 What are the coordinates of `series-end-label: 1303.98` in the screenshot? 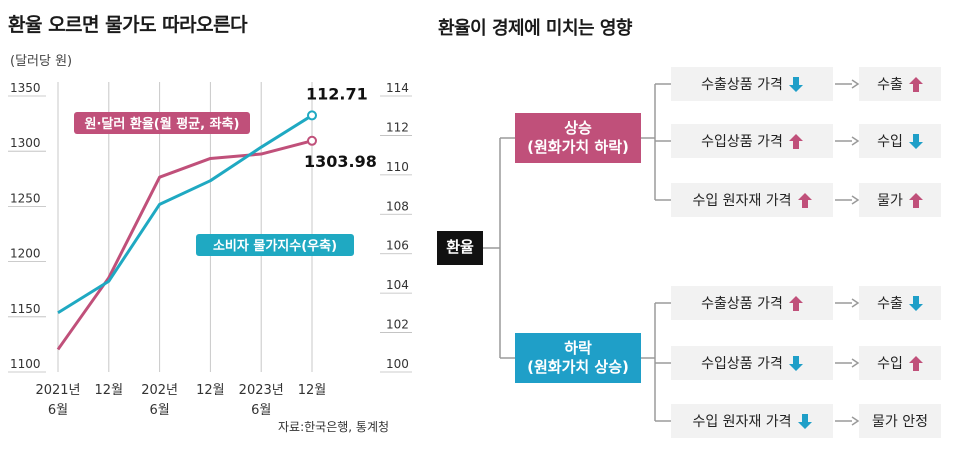 It's located at (340, 161).